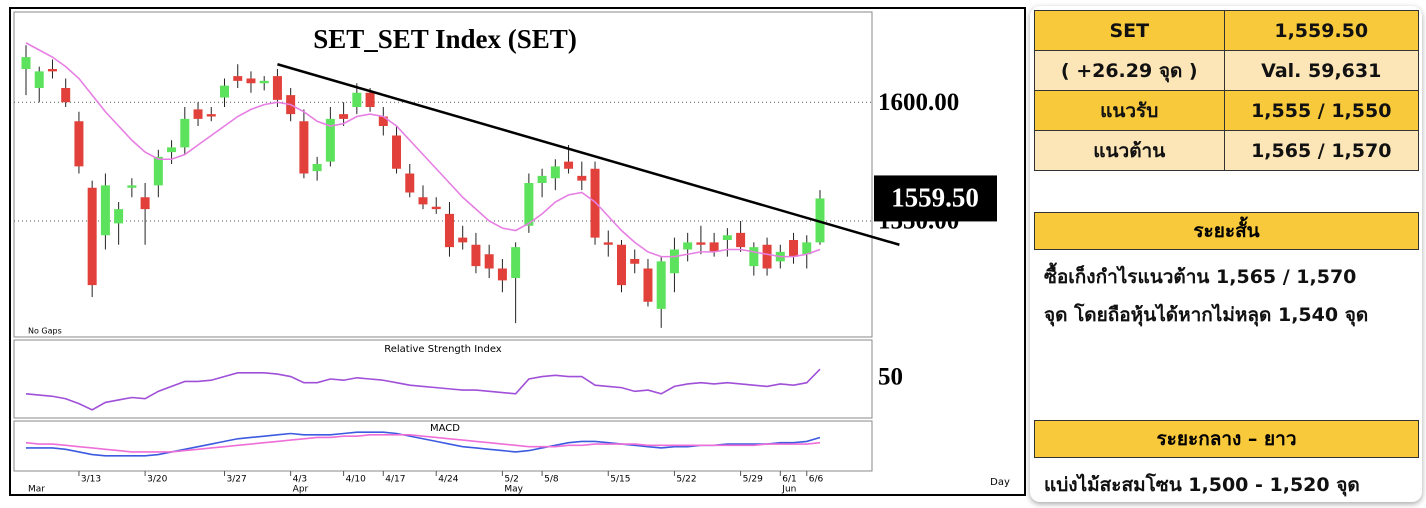 The image size is (1426, 508). I want to click on rsi-tick-label: 50, so click(890, 377).